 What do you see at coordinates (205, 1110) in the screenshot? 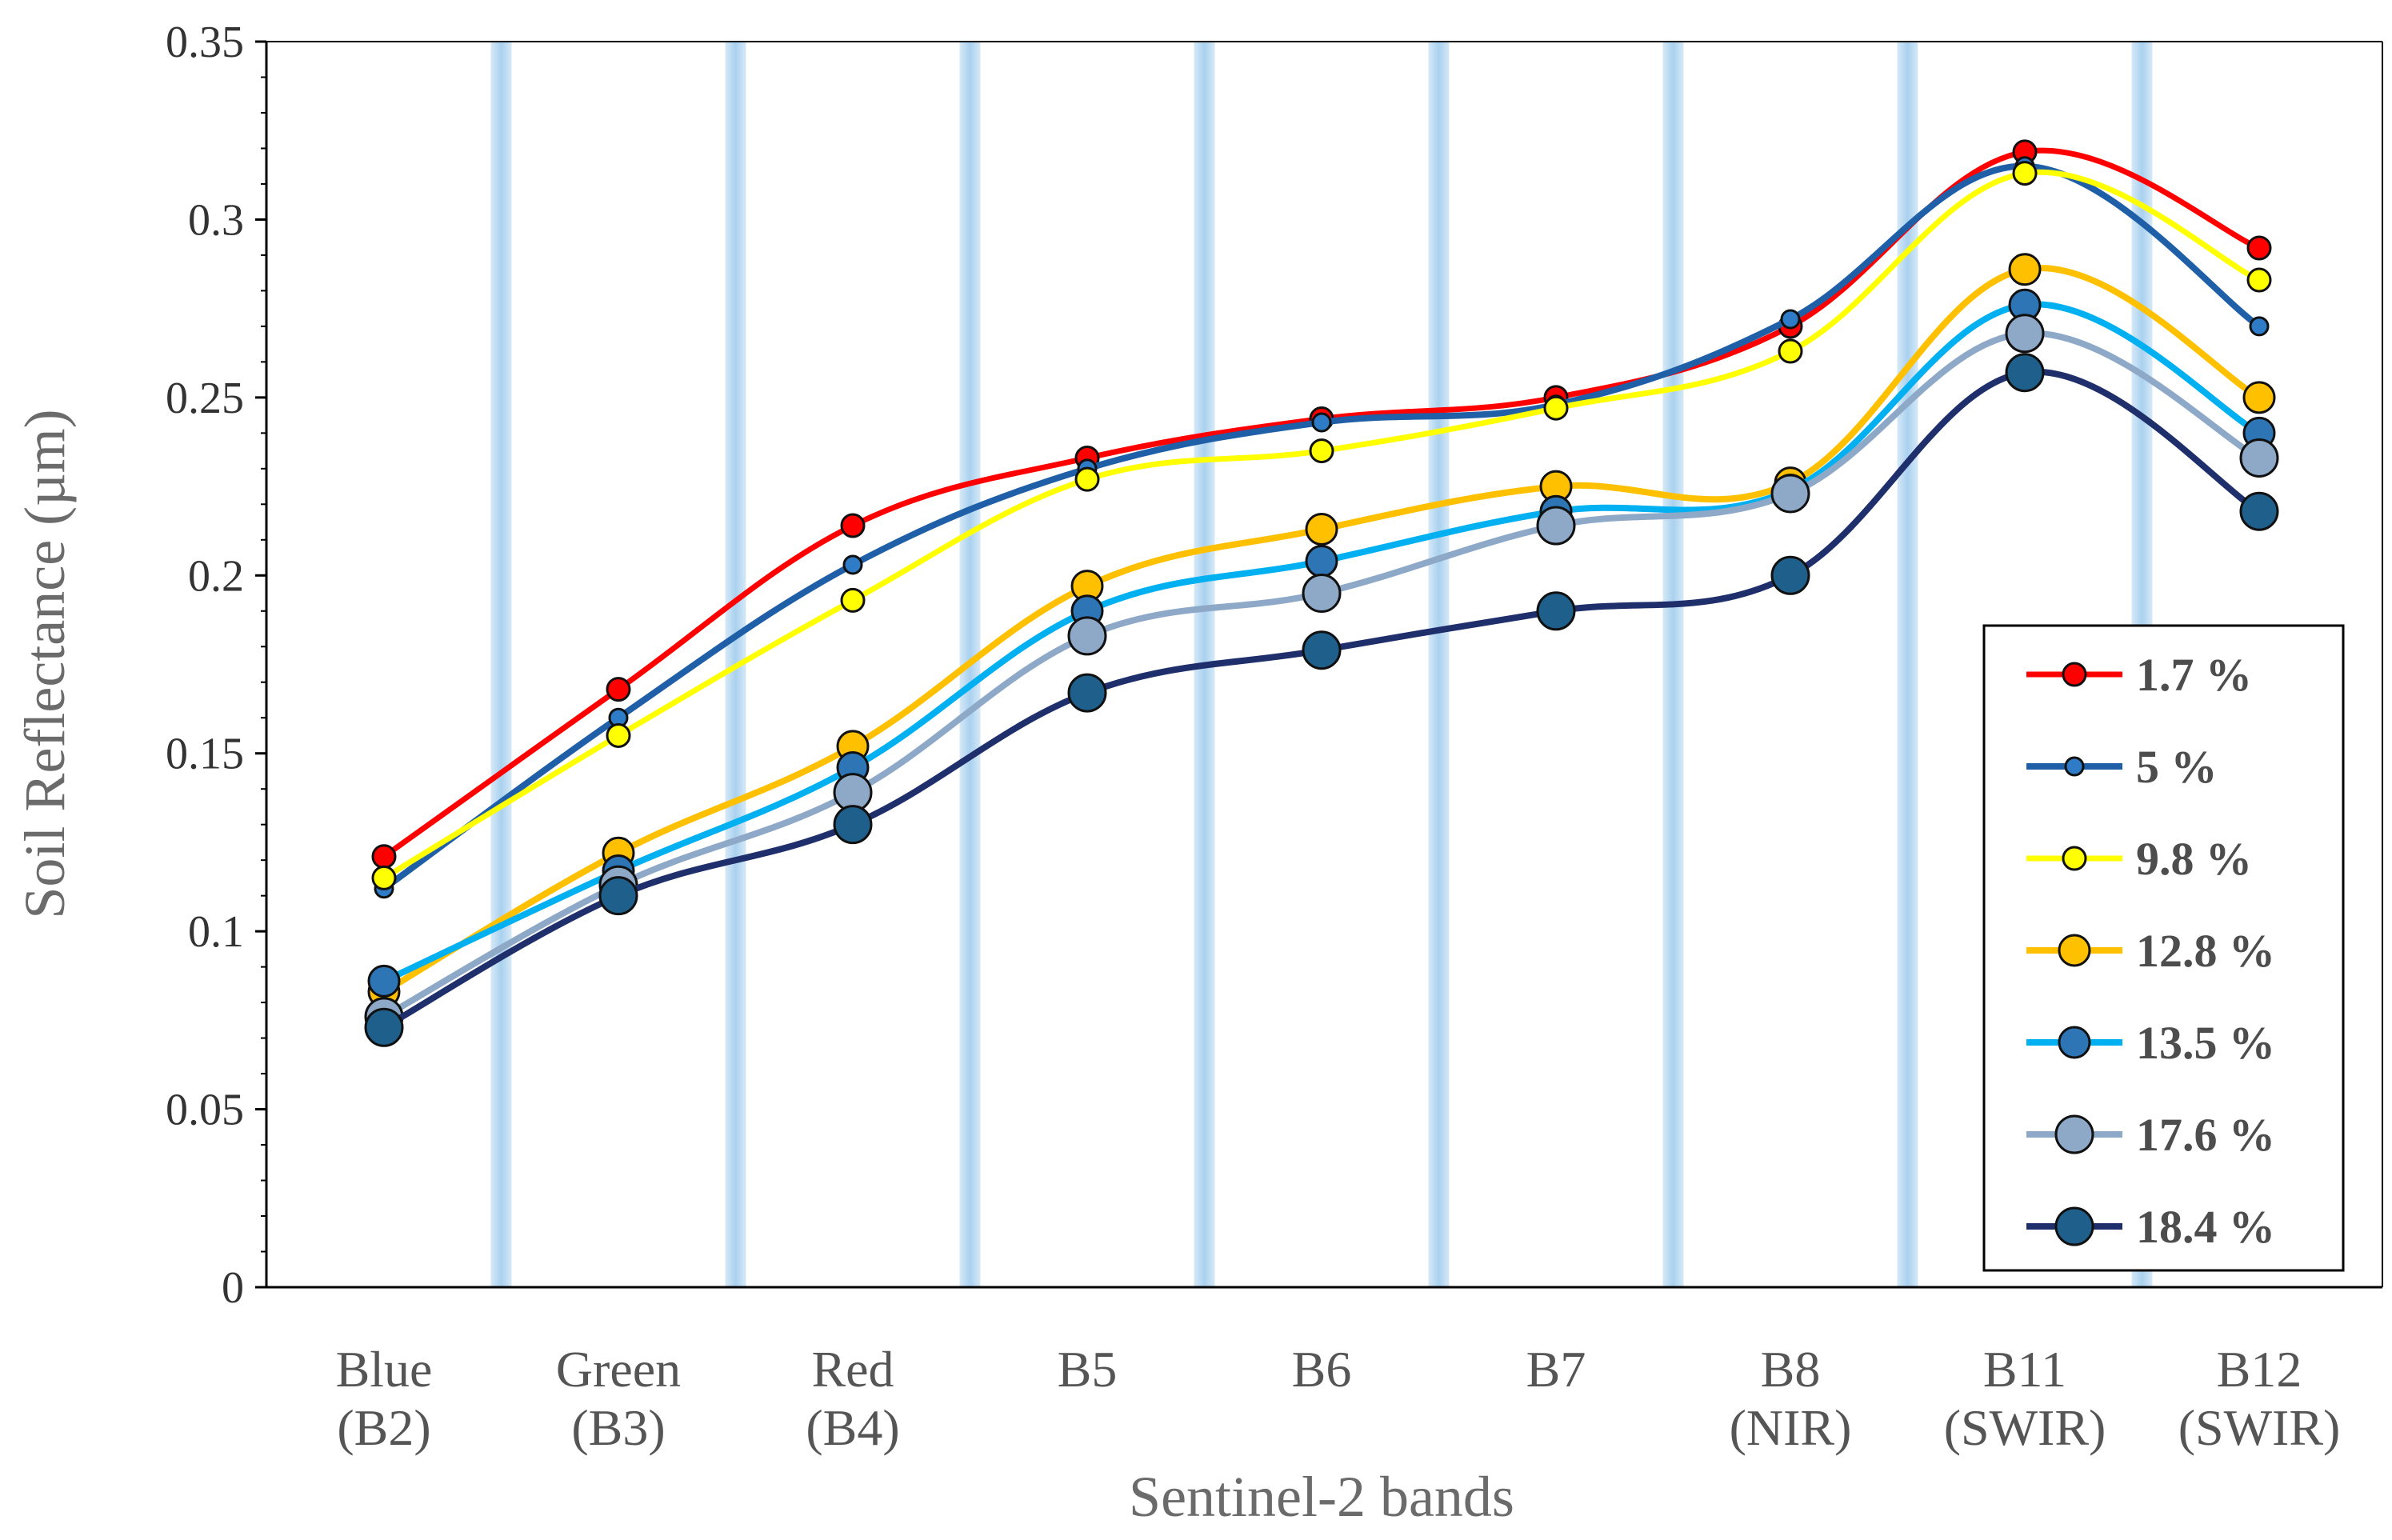
I see `y-tick-label: 0.05` at bounding box center [205, 1110].